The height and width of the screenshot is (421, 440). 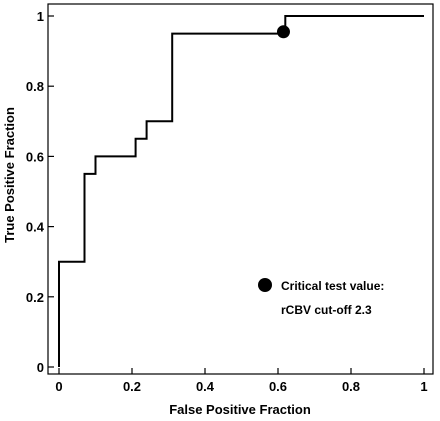 I want to click on x-axis: 0 0.2 0.4 0.6 0.8 1, so click(x=241, y=381).